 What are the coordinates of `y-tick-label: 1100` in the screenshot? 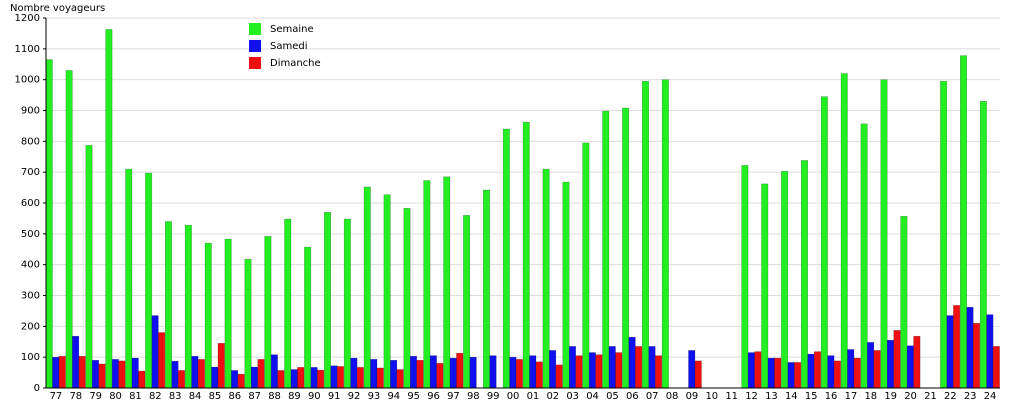 It's located at (27, 49).